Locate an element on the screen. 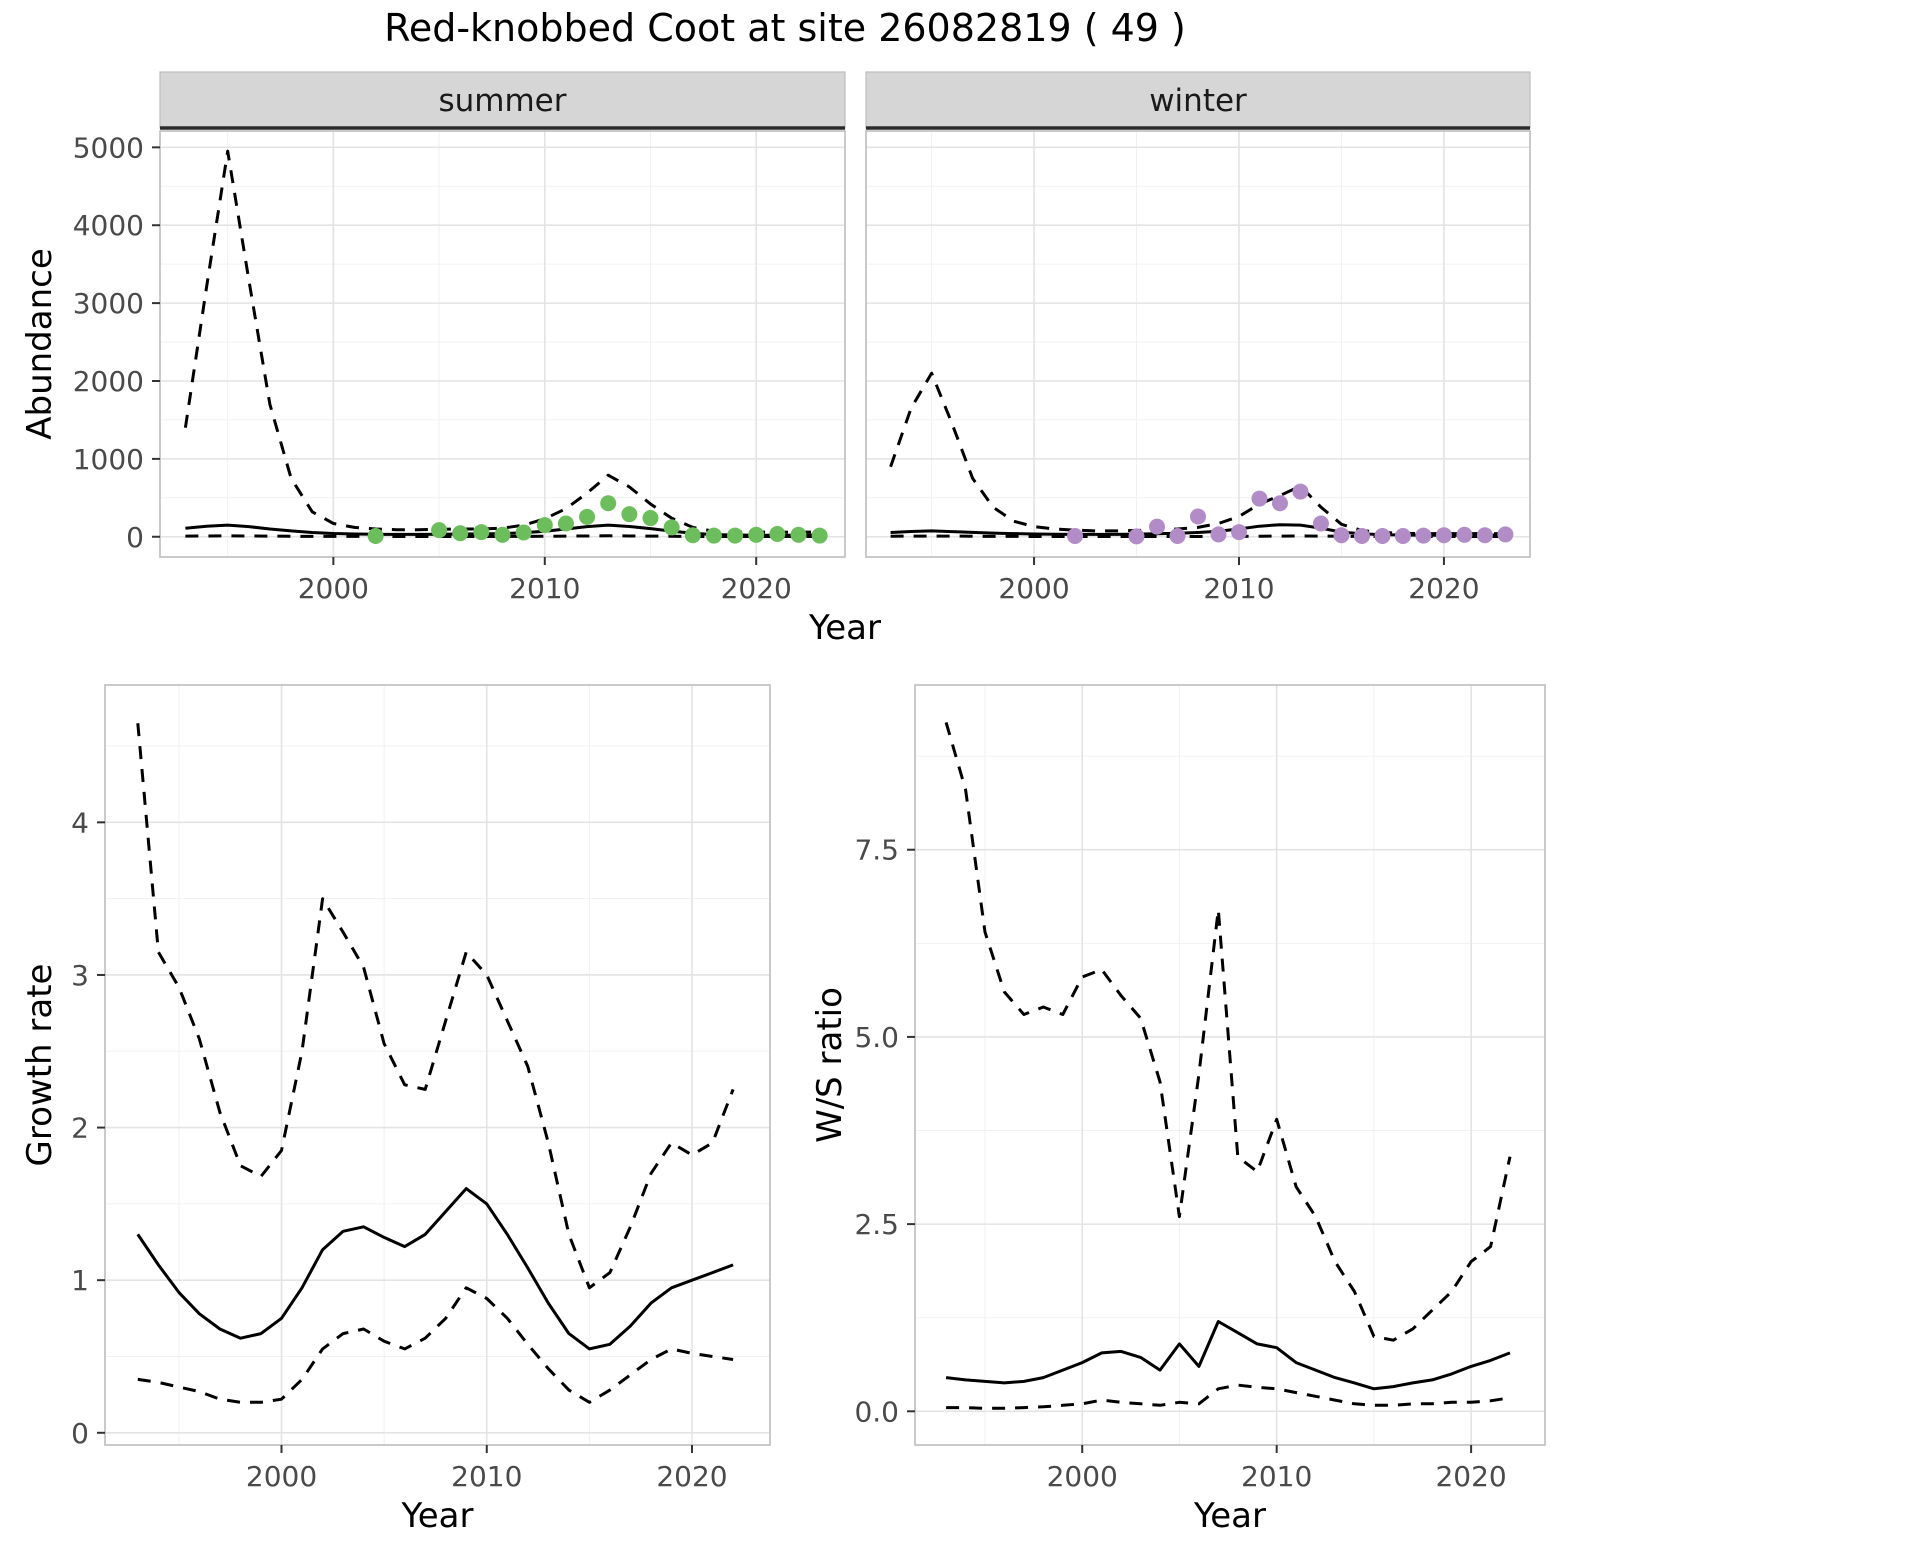  facet-strip-label: winter is located at coordinates (1198, 101).